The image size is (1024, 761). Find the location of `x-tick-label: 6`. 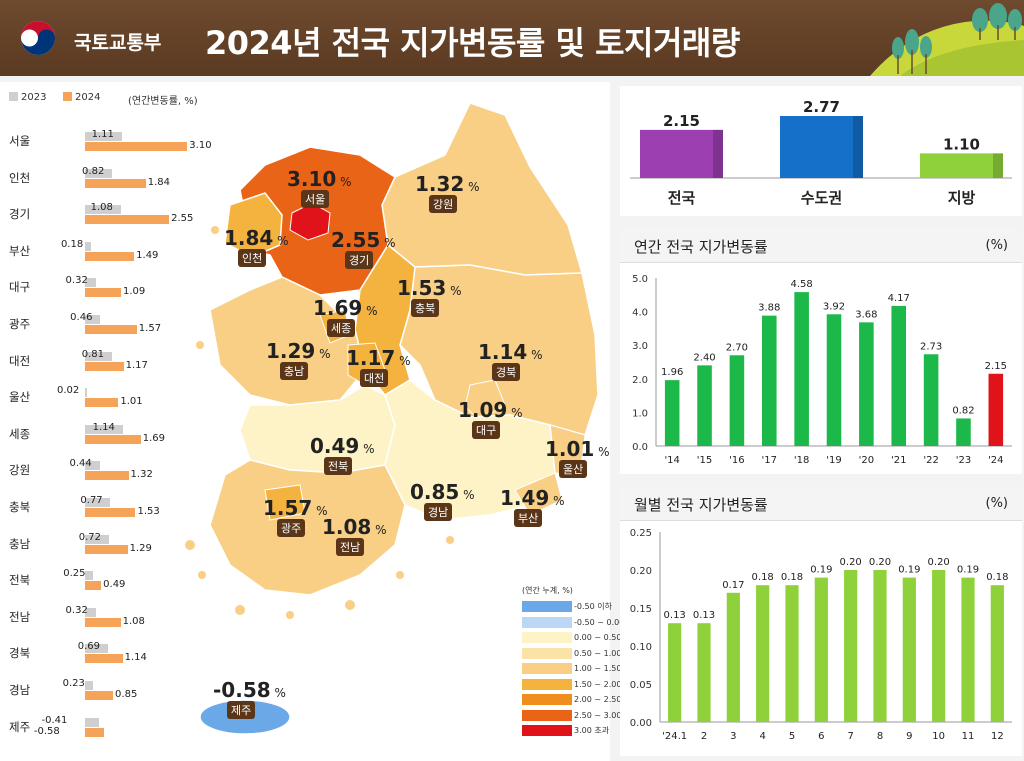

x-tick-label: 6 is located at coordinates (821, 736).